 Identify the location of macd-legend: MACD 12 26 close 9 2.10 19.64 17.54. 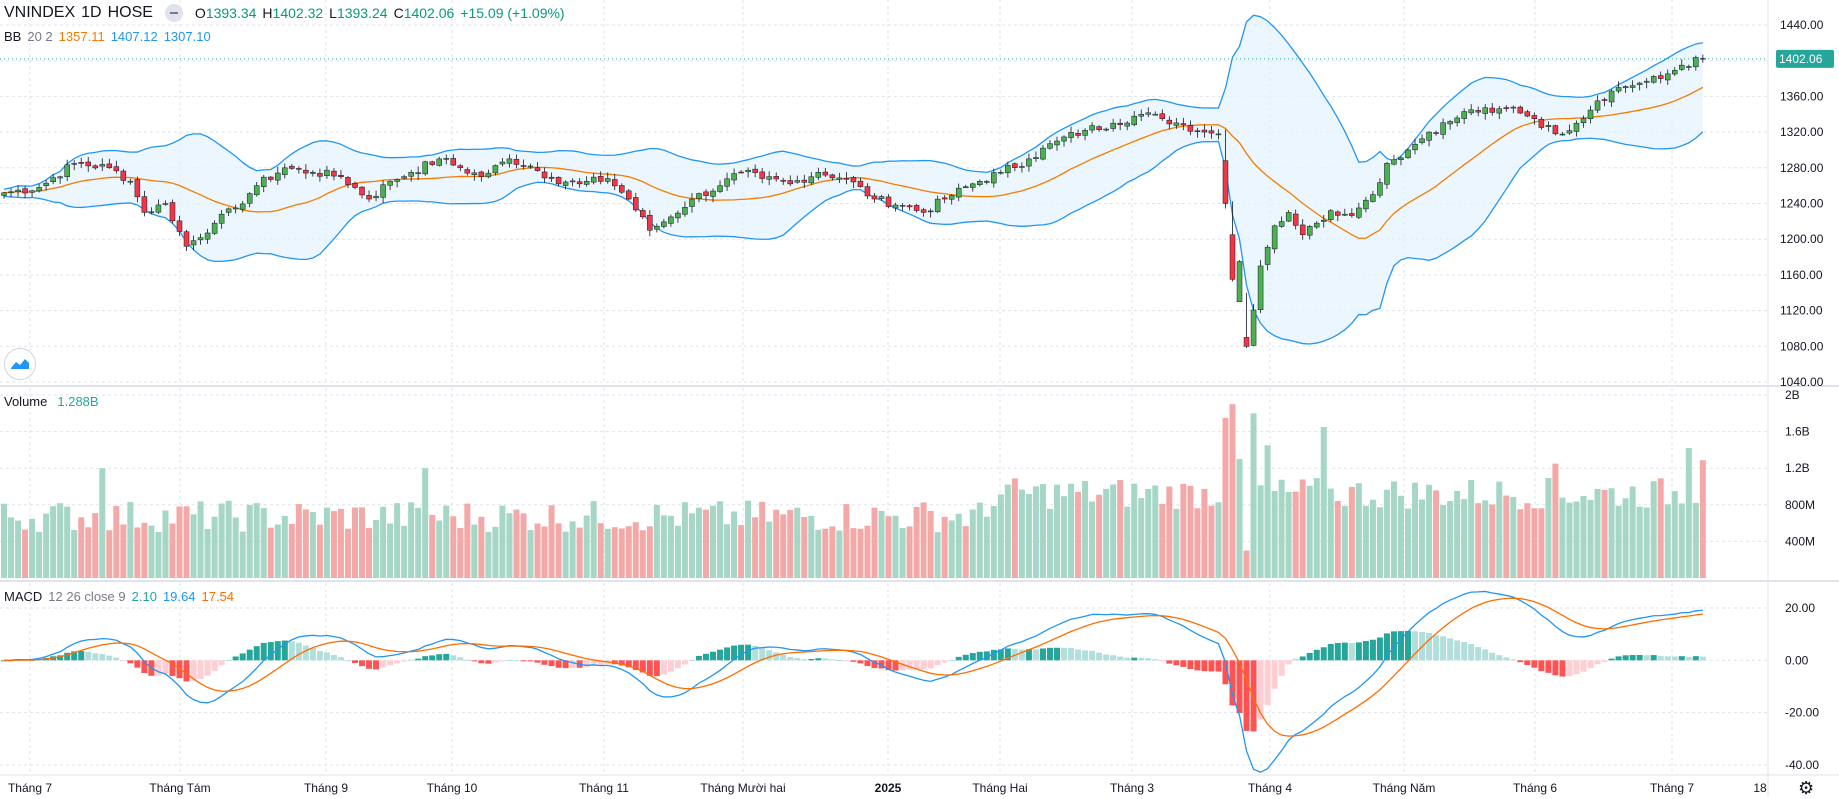
(119, 596).